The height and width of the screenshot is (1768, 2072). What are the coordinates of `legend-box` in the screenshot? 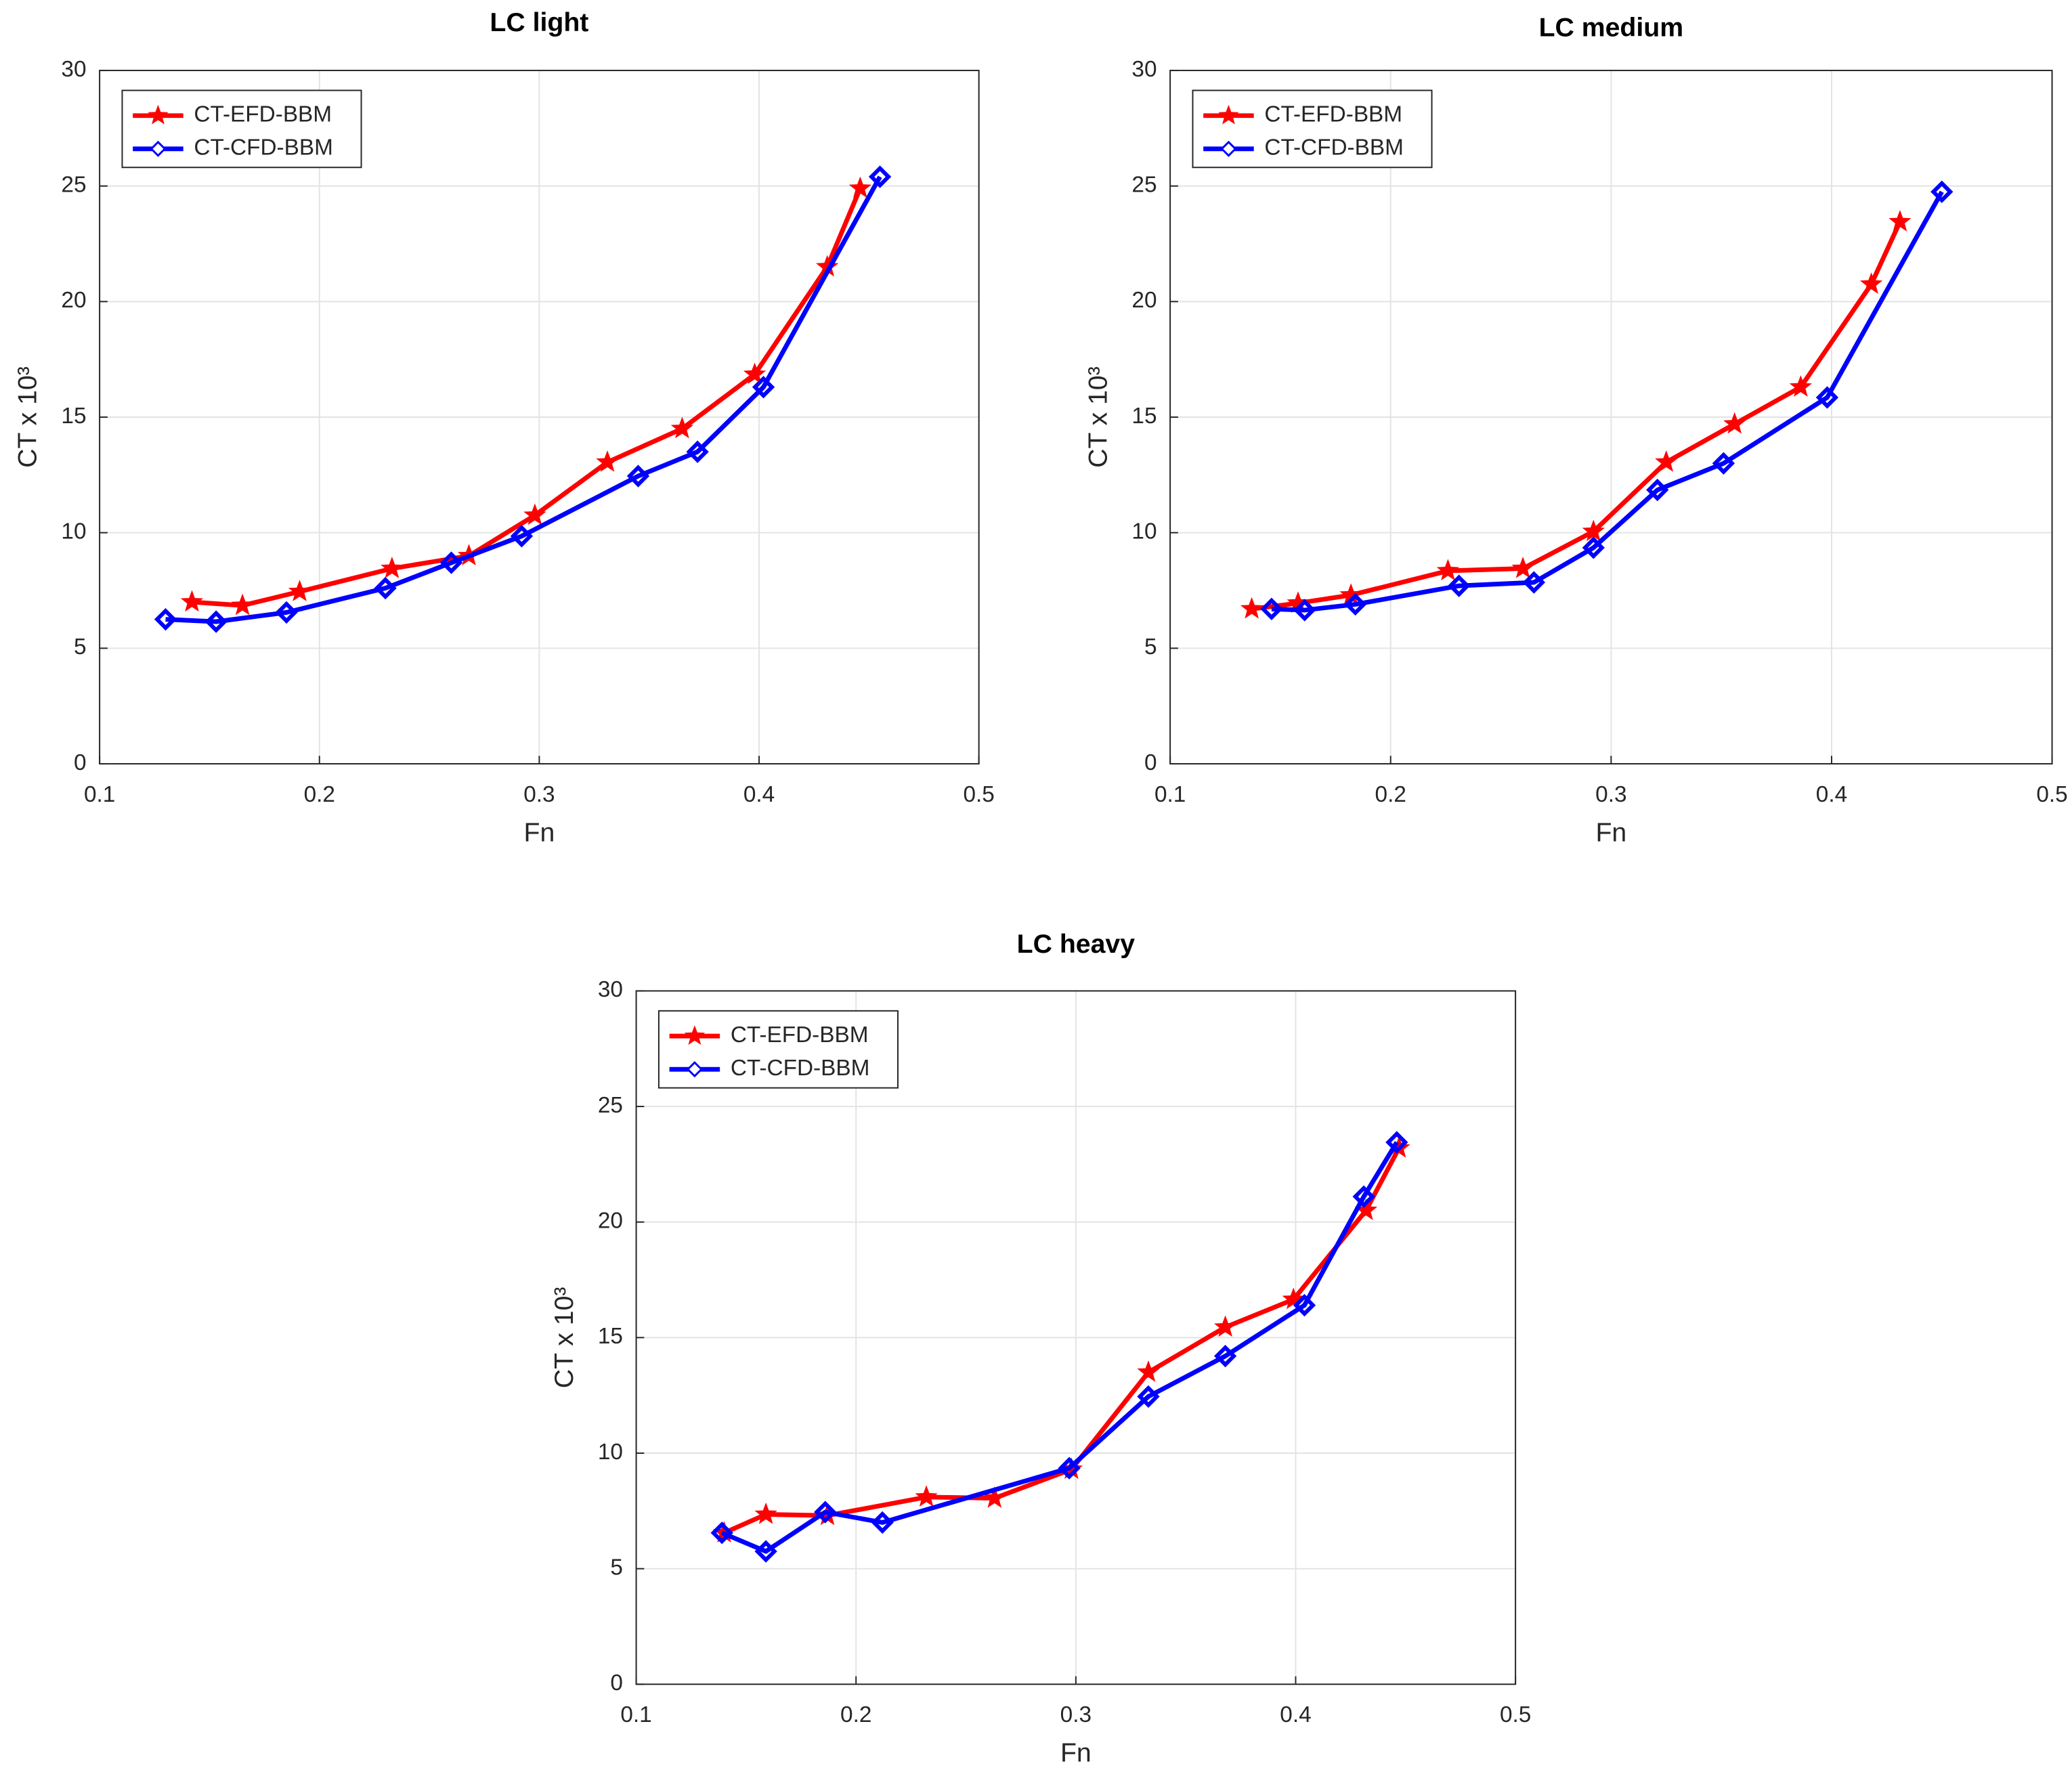 It's located at (1312, 129).